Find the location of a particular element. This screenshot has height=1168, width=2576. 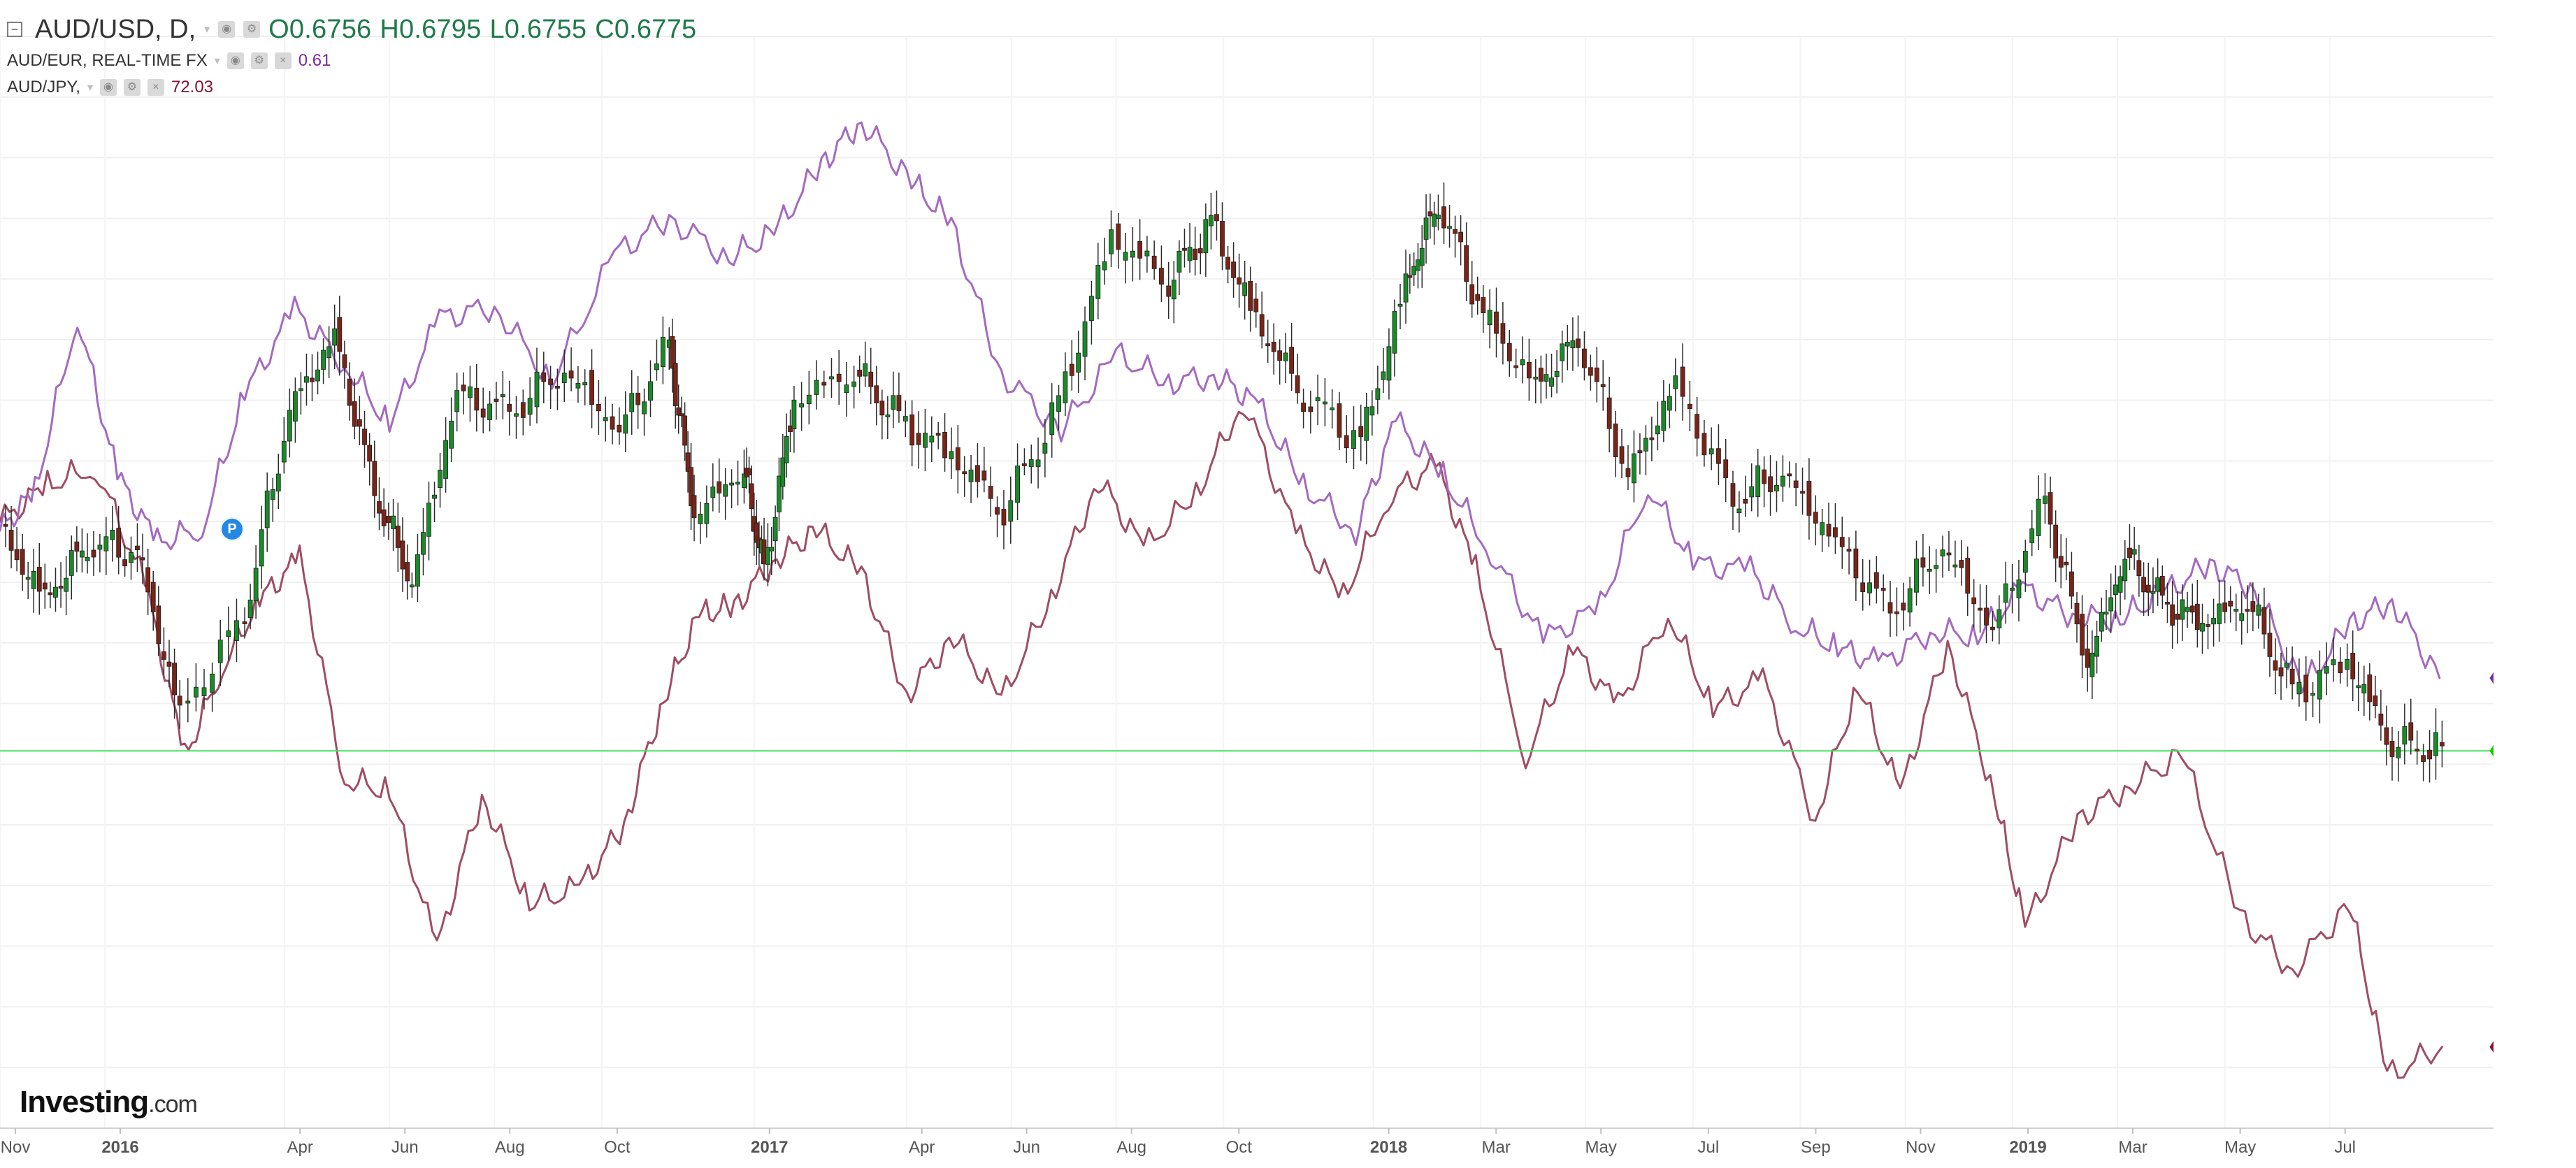

x-tick-label: 2019 is located at coordinates (2027, 1147).